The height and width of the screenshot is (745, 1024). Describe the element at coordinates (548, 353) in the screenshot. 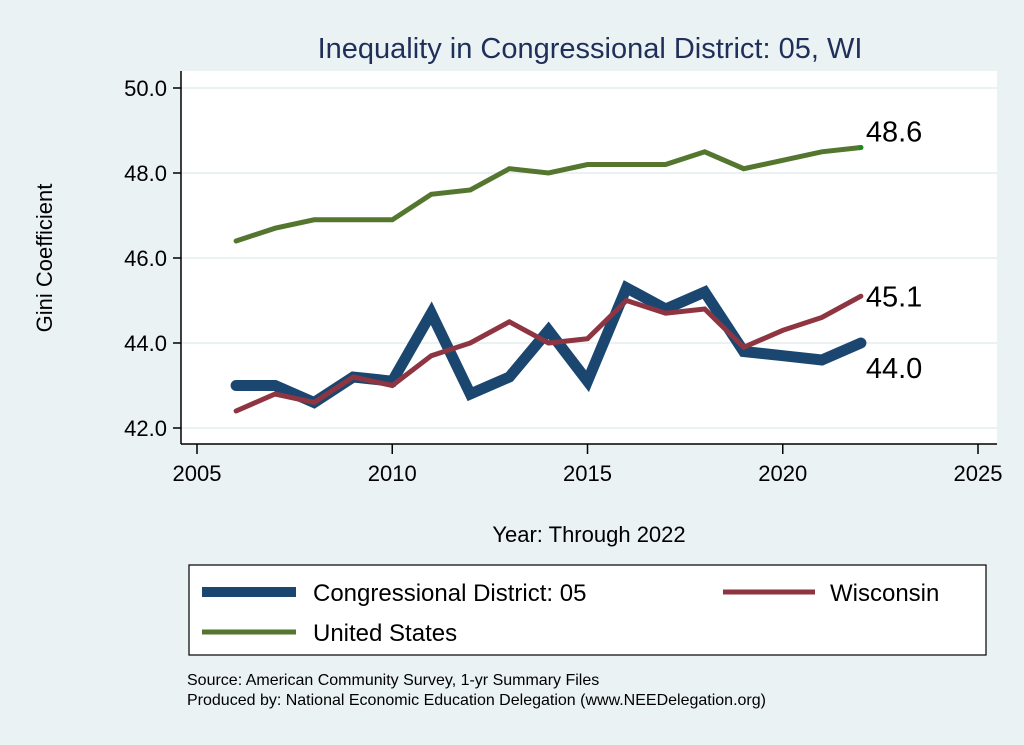

I see `series-line-wisconsin` at that location.